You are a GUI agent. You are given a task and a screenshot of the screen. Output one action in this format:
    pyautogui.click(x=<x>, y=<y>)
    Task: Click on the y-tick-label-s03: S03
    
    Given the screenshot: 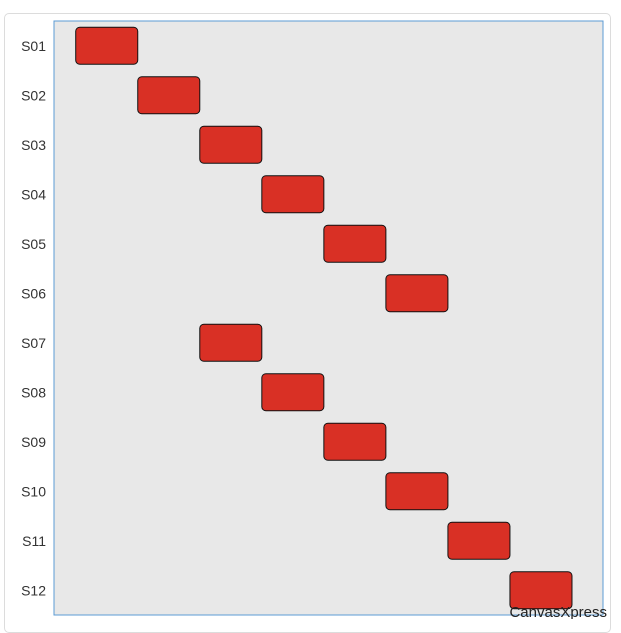 What is the action you would take?
    pyautogui.click(x=33, y=145)
    